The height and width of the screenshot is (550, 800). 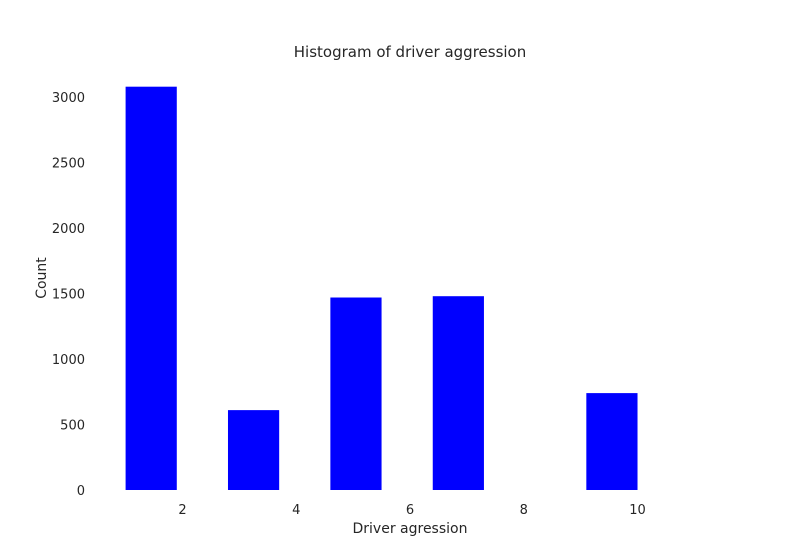 I want to click on y-axis-label: Count, so click(x=42, y=278).